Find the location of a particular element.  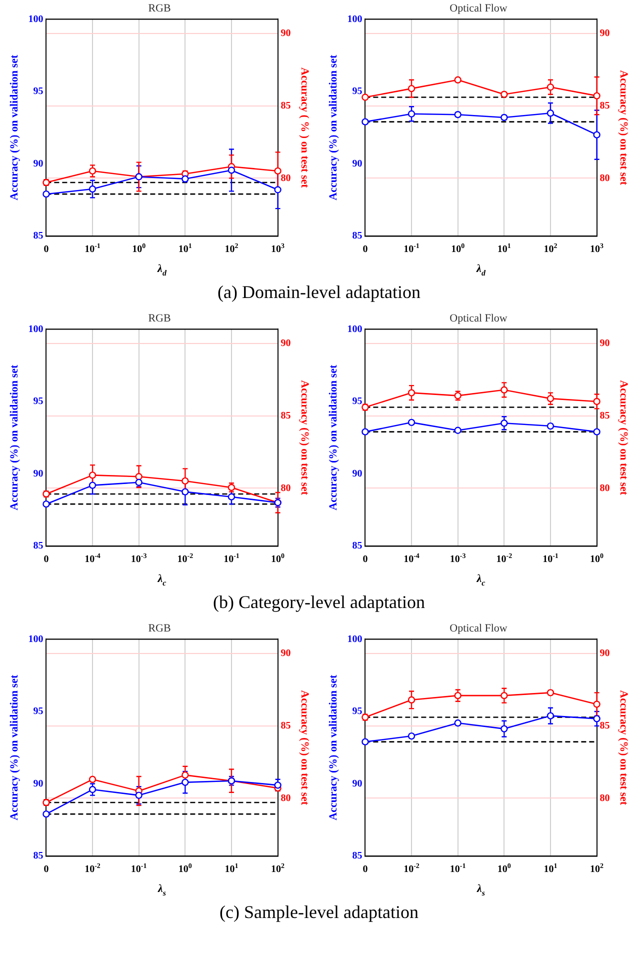

text: (b) Category-level adaptation is located at coordinates (319, 602).